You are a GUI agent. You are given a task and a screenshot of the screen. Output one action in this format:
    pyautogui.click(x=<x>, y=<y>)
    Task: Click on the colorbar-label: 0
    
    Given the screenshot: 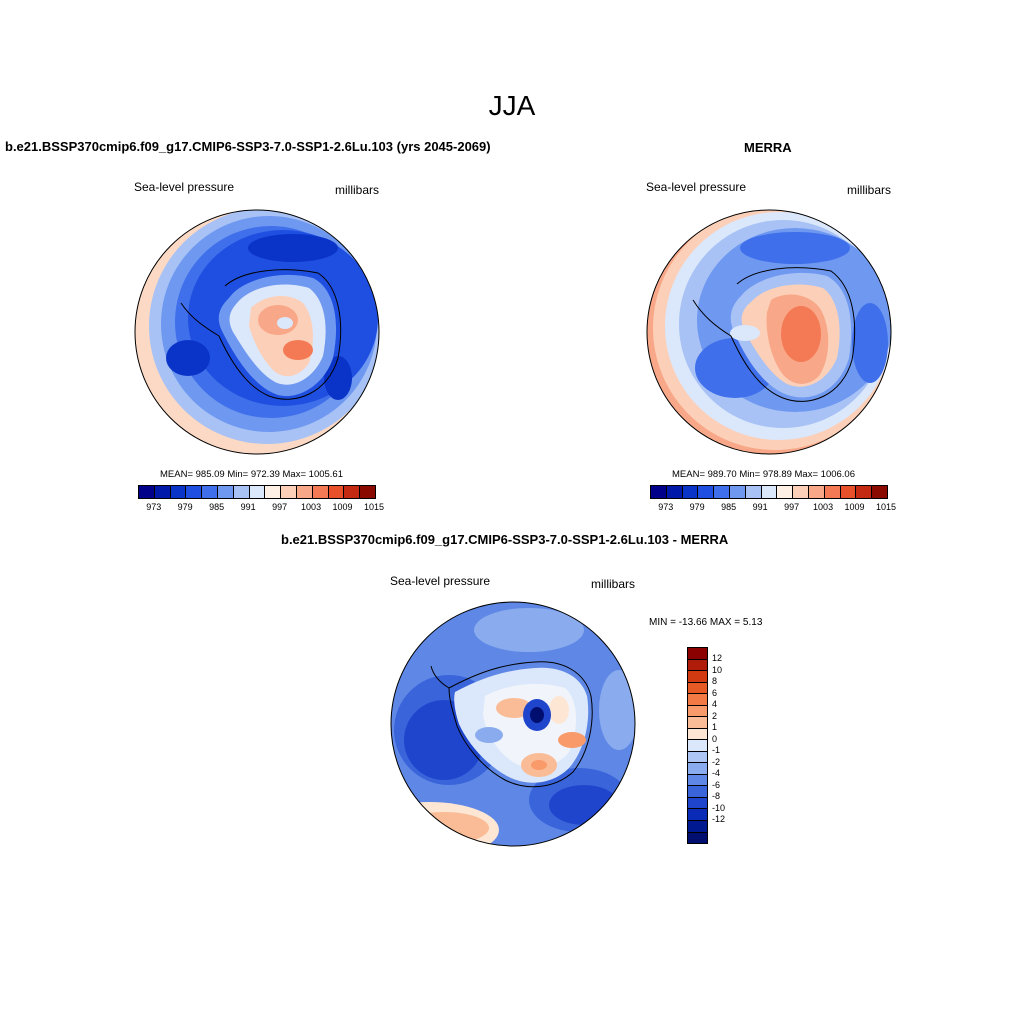 What is the action you would take?
    pyautogui.click(x=715, y=738)
    